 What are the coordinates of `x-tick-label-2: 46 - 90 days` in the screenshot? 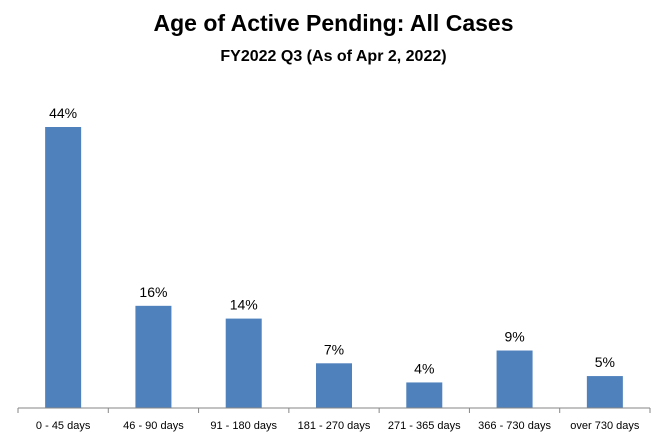 It's located at (153, 426).